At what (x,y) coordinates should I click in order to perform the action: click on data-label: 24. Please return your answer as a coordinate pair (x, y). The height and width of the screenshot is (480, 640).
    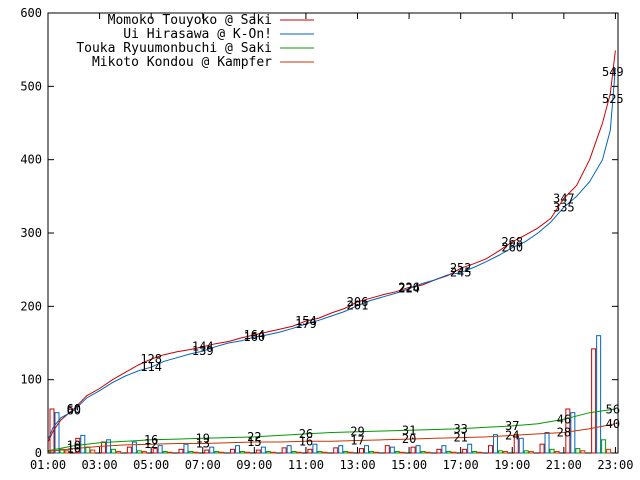
    Looking at the image, I should click on (512, 435).